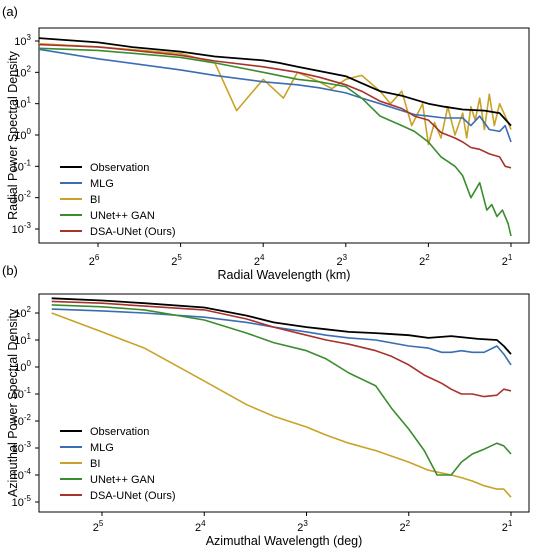  What do you see at coordinates (13, 135) in the screenshot?
I see `y-axis-label: Radial Power Spectral Density` at bounding box center [13, 135].